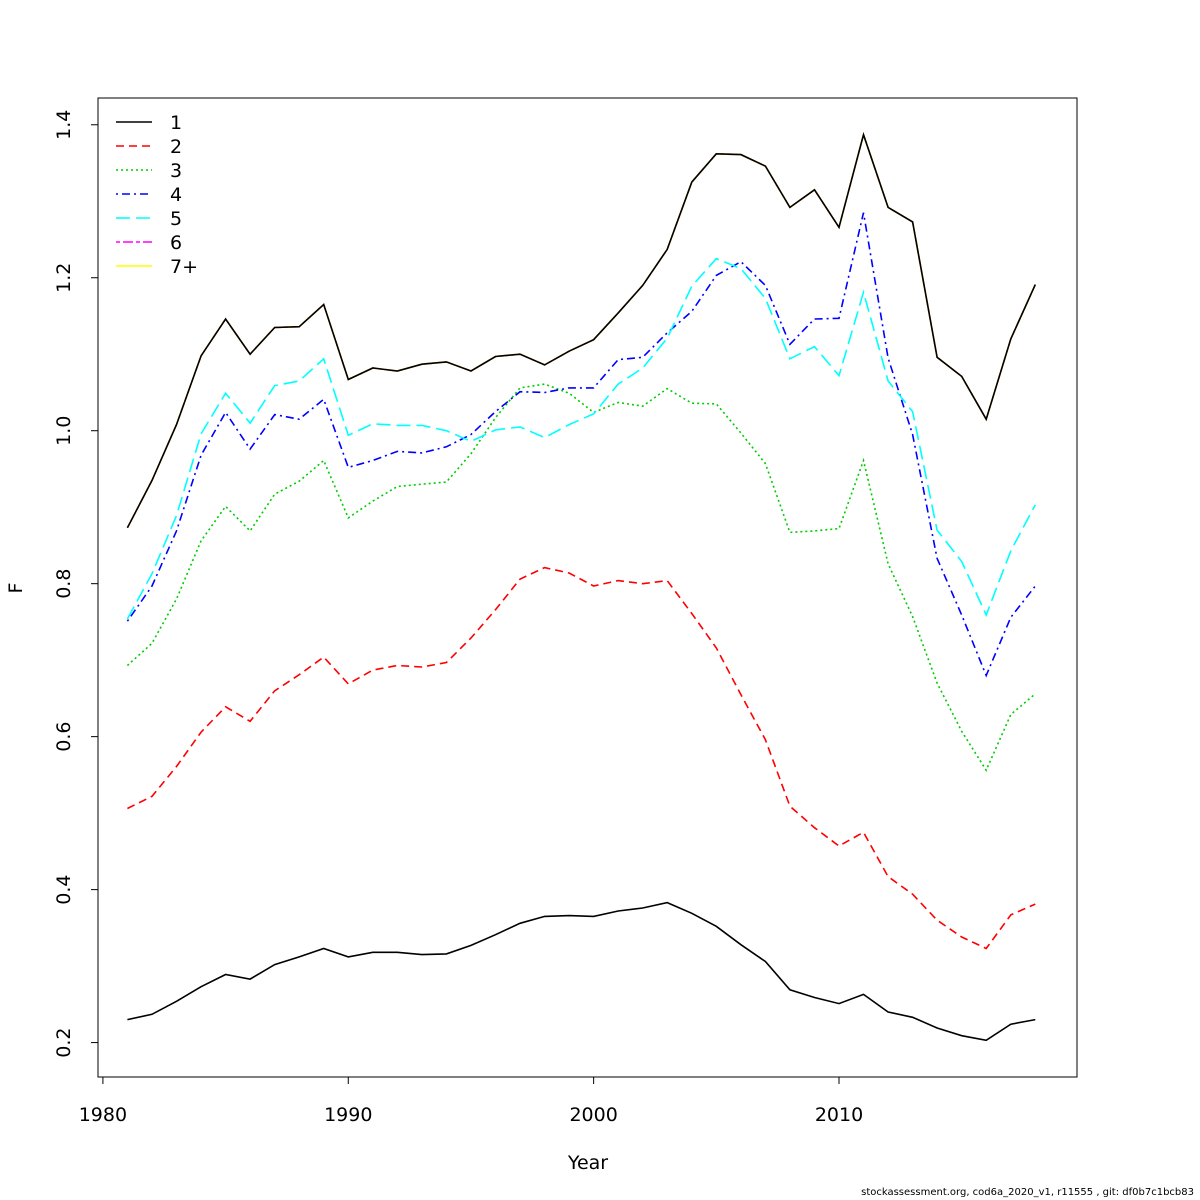  What do you see at coordinates (64, 584) in the screenshot?
I see `y-tick-label: 0.8` at bounding box center [64, 584].